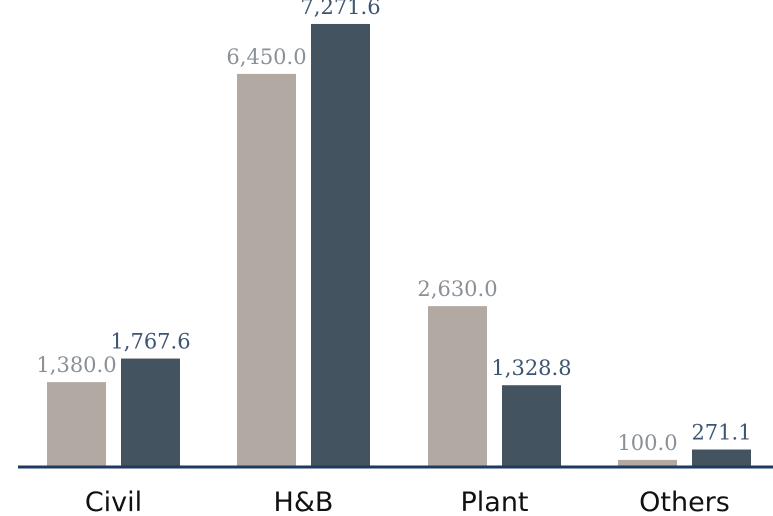  What do you see at coordinates (76, 365) in the screenshot?
I see `value-label: 1,380.0` at bounding box center [76, 365].